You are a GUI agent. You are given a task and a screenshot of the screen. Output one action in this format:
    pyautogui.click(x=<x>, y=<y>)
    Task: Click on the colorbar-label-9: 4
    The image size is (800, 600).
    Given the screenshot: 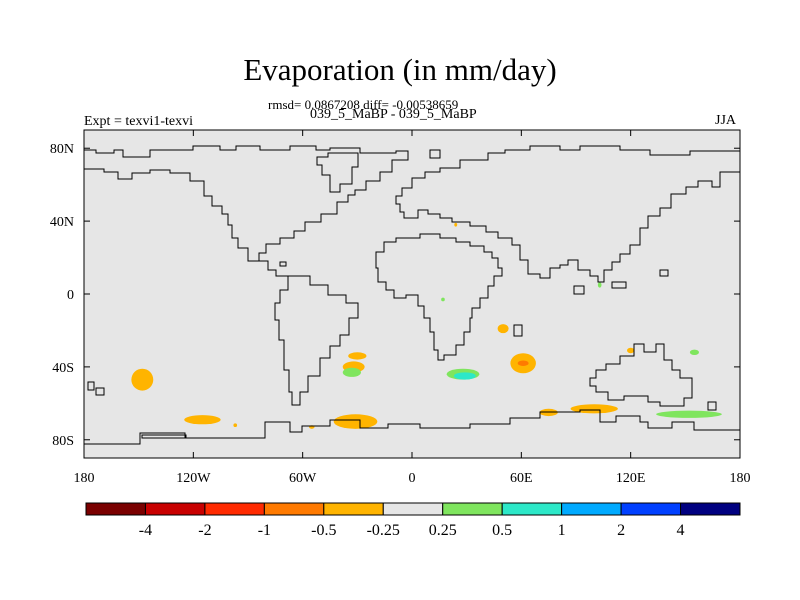 What is the action you would take?
    pyautogui.click(x=681, y=530)
    